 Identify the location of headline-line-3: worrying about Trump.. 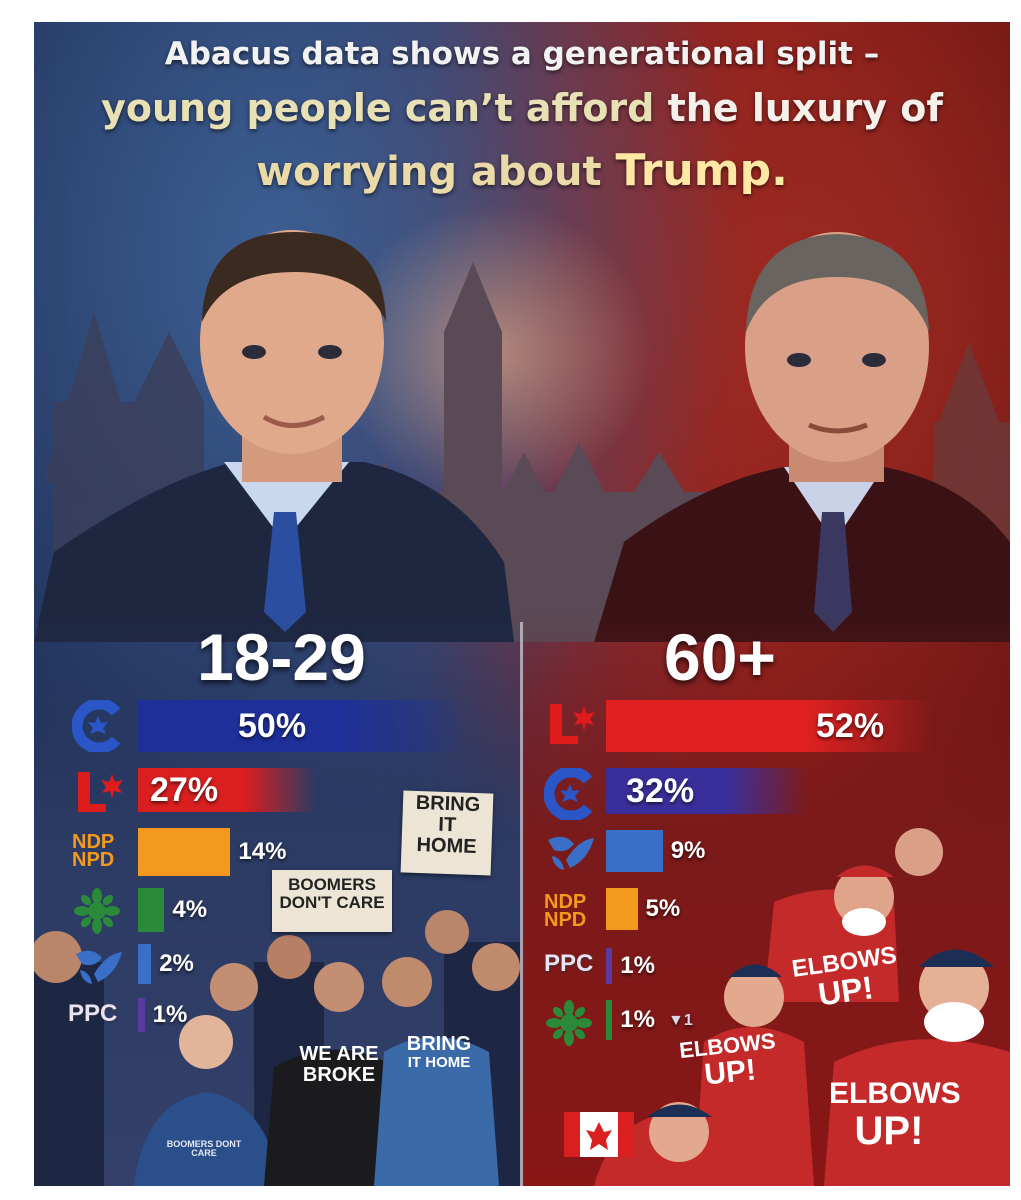
(522, 170).